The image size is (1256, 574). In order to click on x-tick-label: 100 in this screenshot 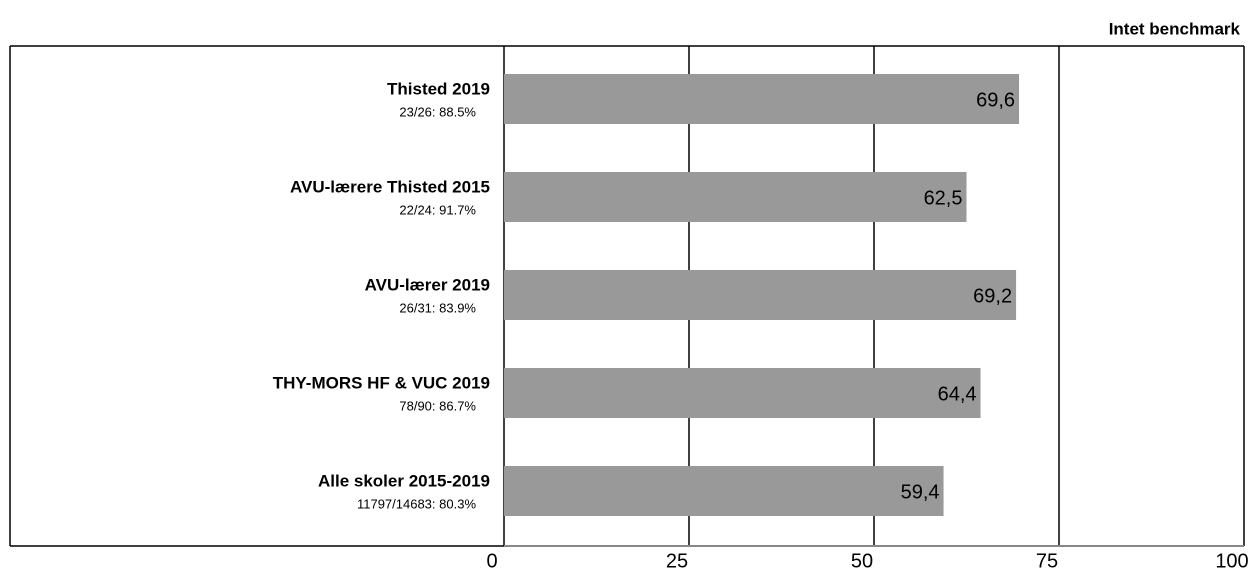, I will do `click(1231, 561)`.